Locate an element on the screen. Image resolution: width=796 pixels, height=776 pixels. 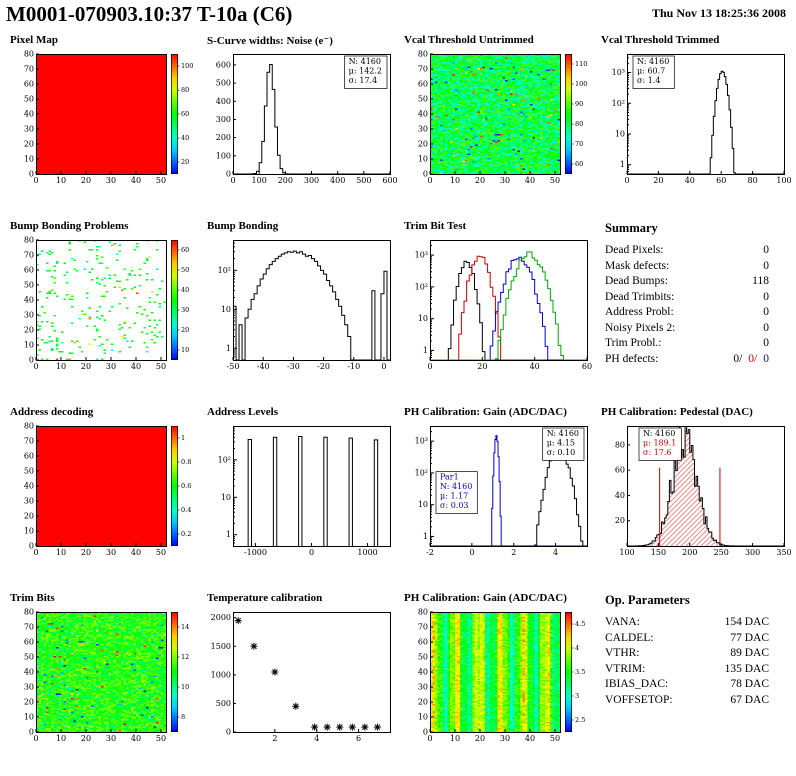
summary-row-ph-defects: PH defects: 0/0/0 is located at coordinates (687, 360).